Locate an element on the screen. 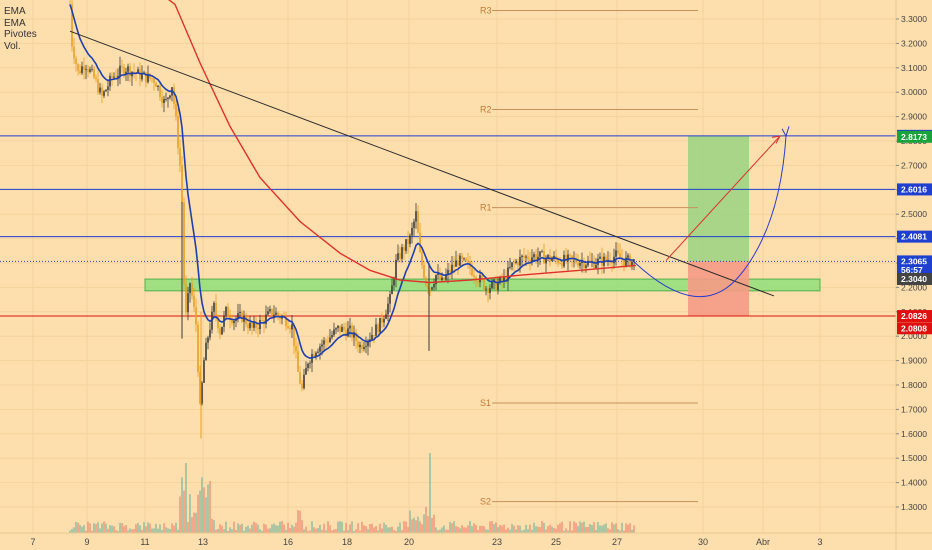 The image size is (932, 550). x-tick-label: 3 is located at coordinates (819, 542).